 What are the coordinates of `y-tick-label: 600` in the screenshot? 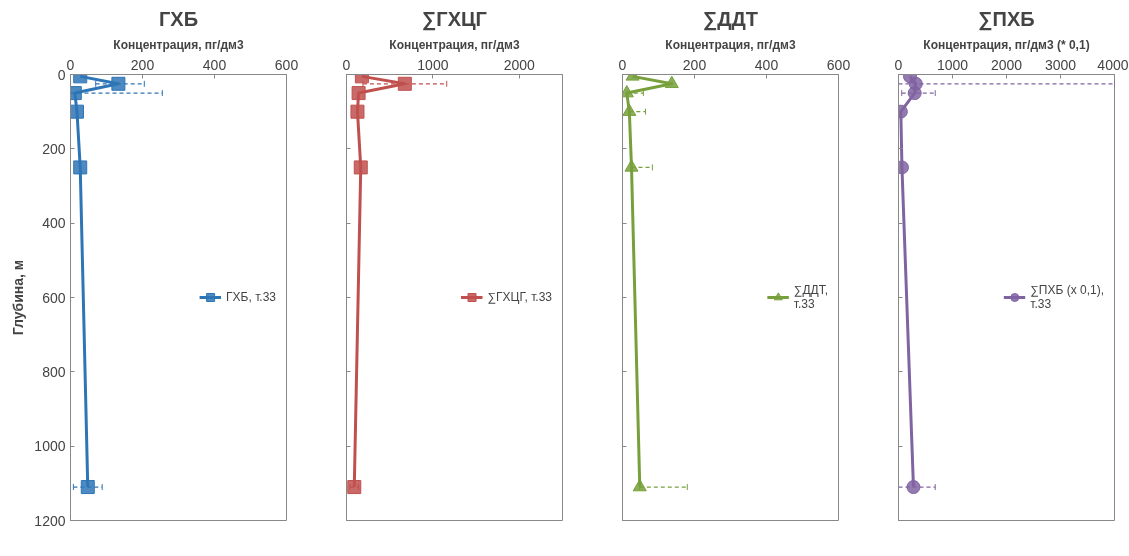 It's located at (54, 297).